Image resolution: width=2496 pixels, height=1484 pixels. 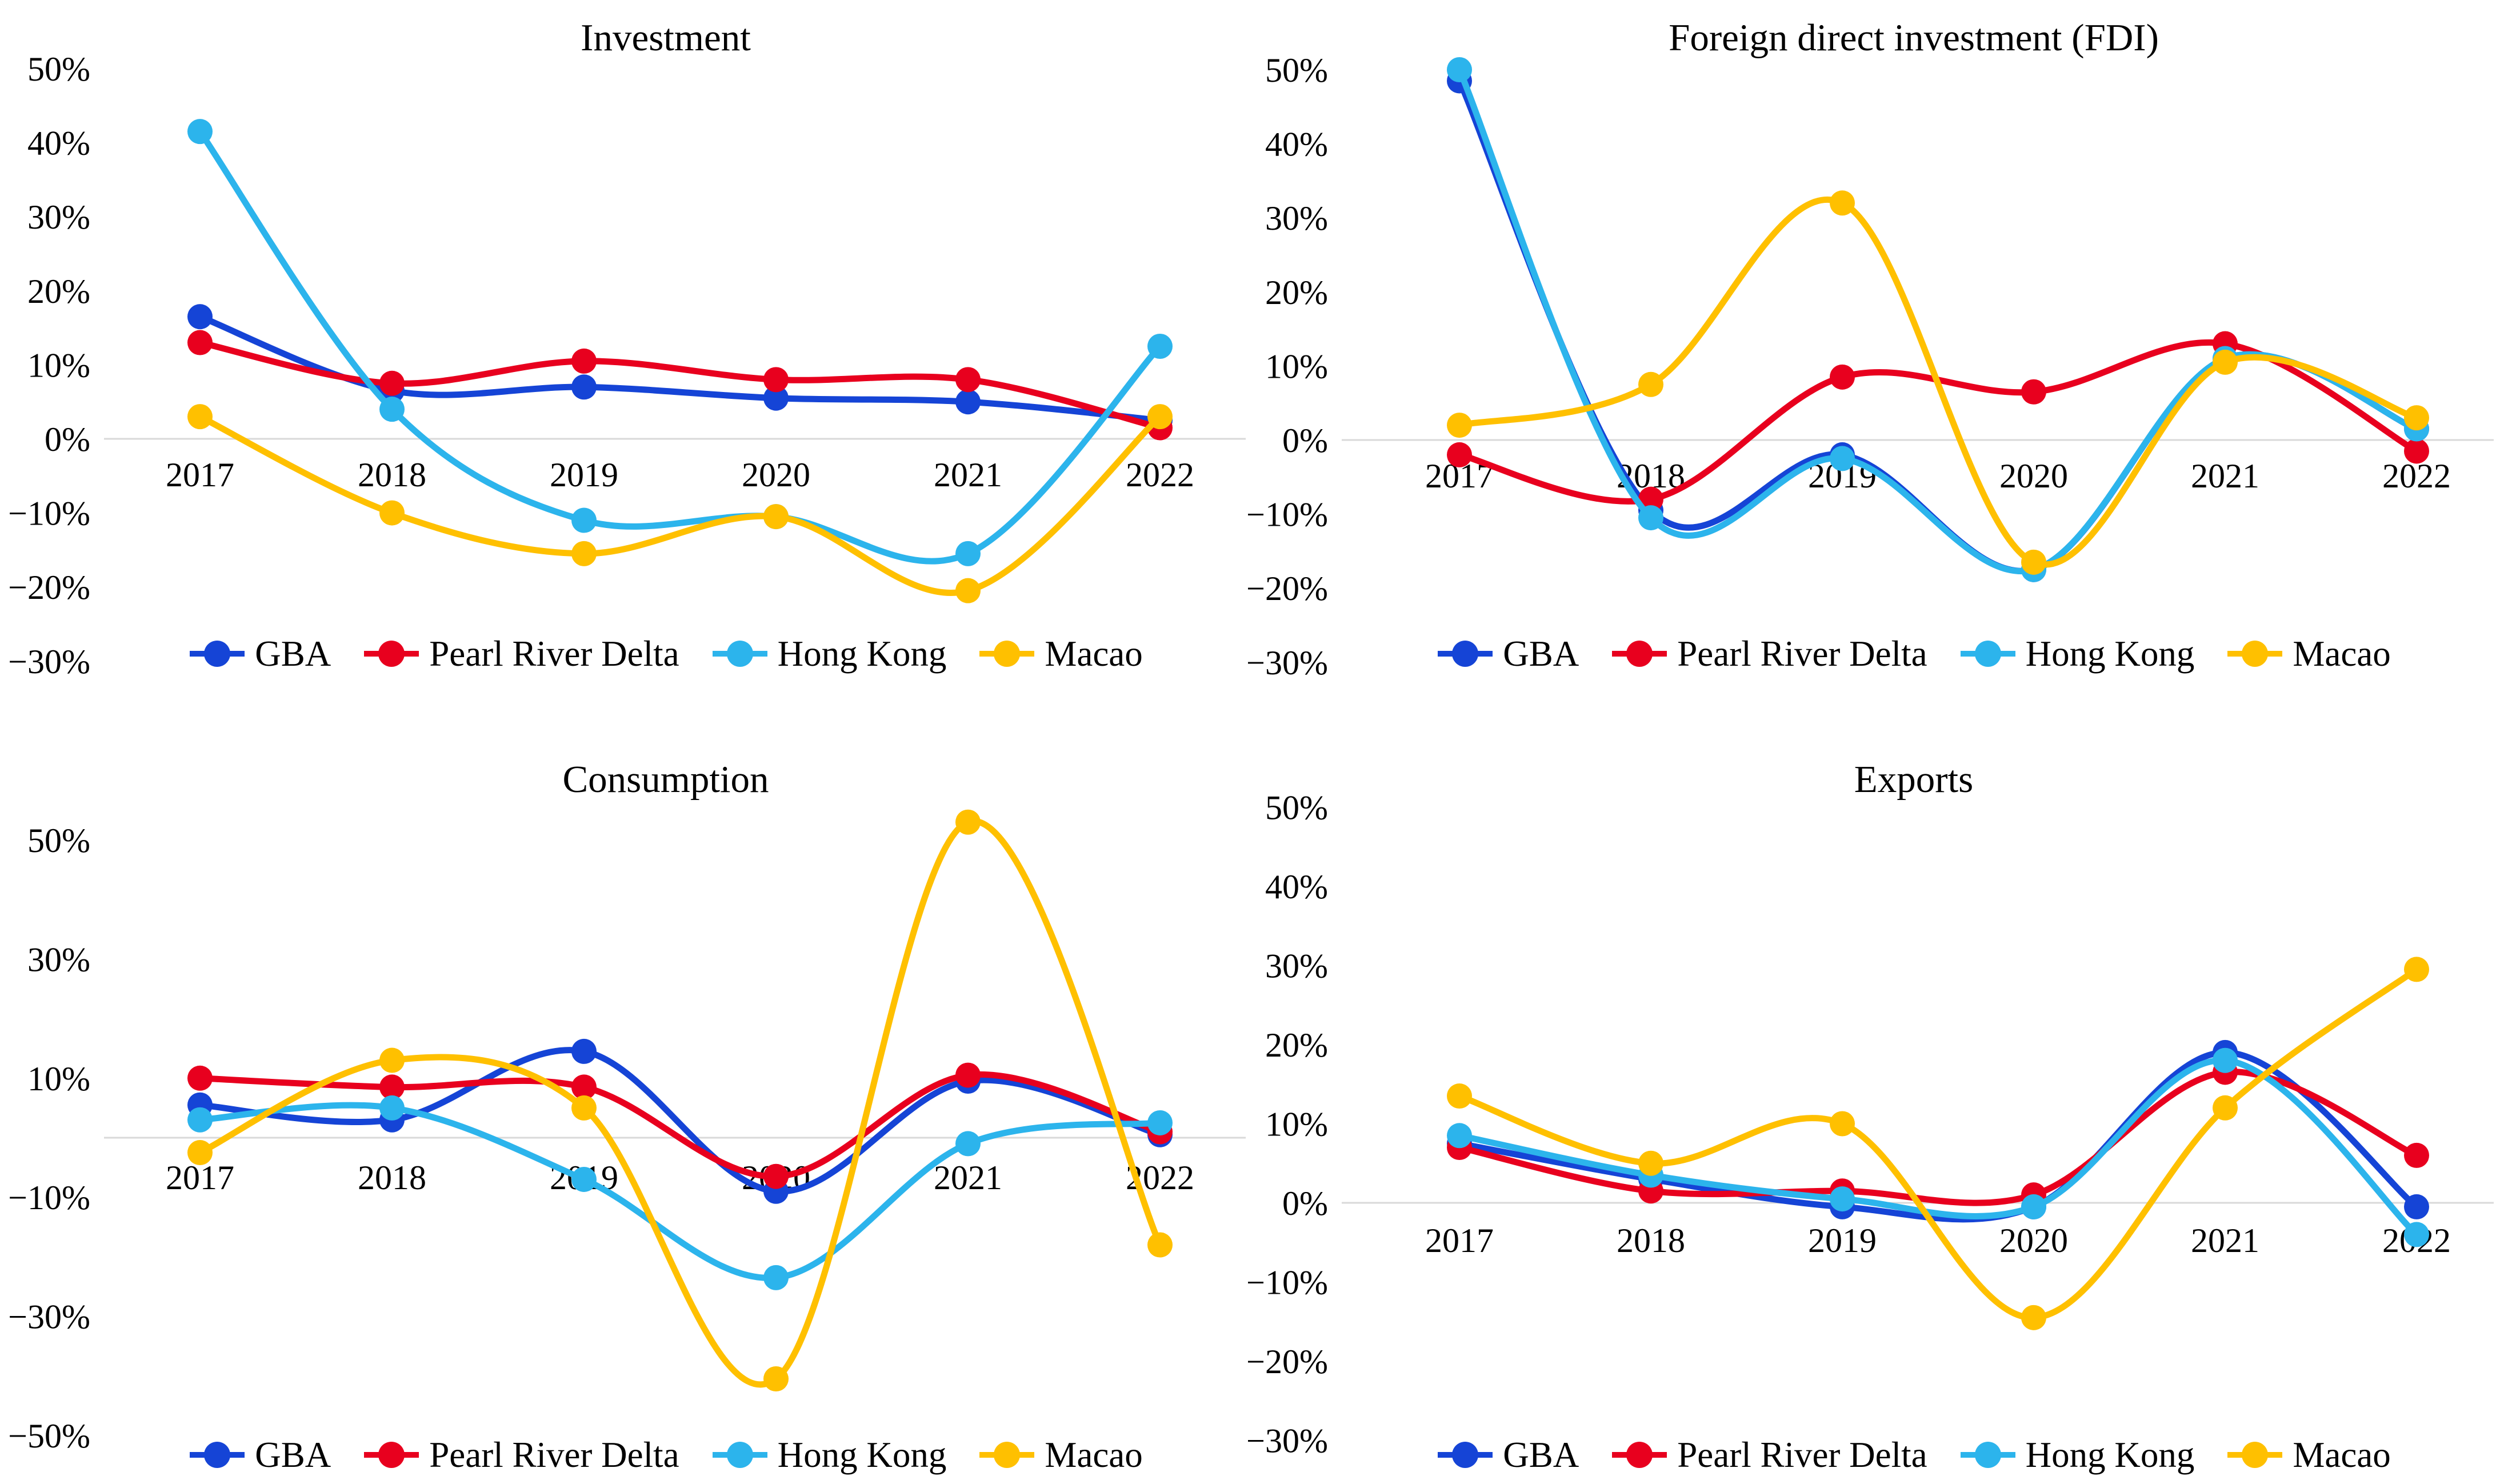 I want to click on y-tick-label: 40%, so click(x=1296, y=887).